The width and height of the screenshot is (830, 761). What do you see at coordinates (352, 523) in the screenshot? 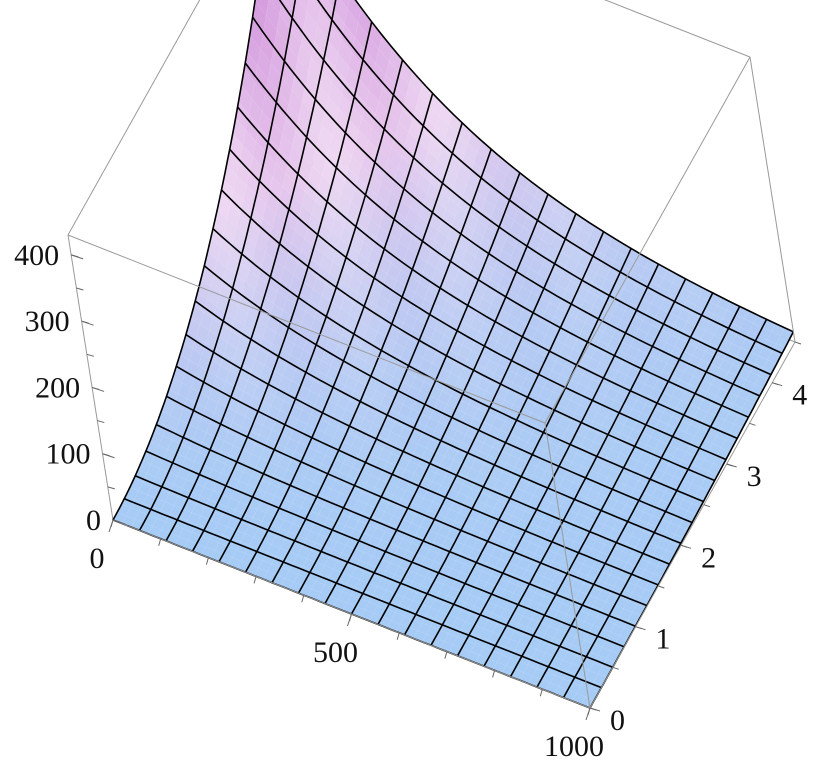
I see `surface-facet-2074` at bounding box center [352, 523].